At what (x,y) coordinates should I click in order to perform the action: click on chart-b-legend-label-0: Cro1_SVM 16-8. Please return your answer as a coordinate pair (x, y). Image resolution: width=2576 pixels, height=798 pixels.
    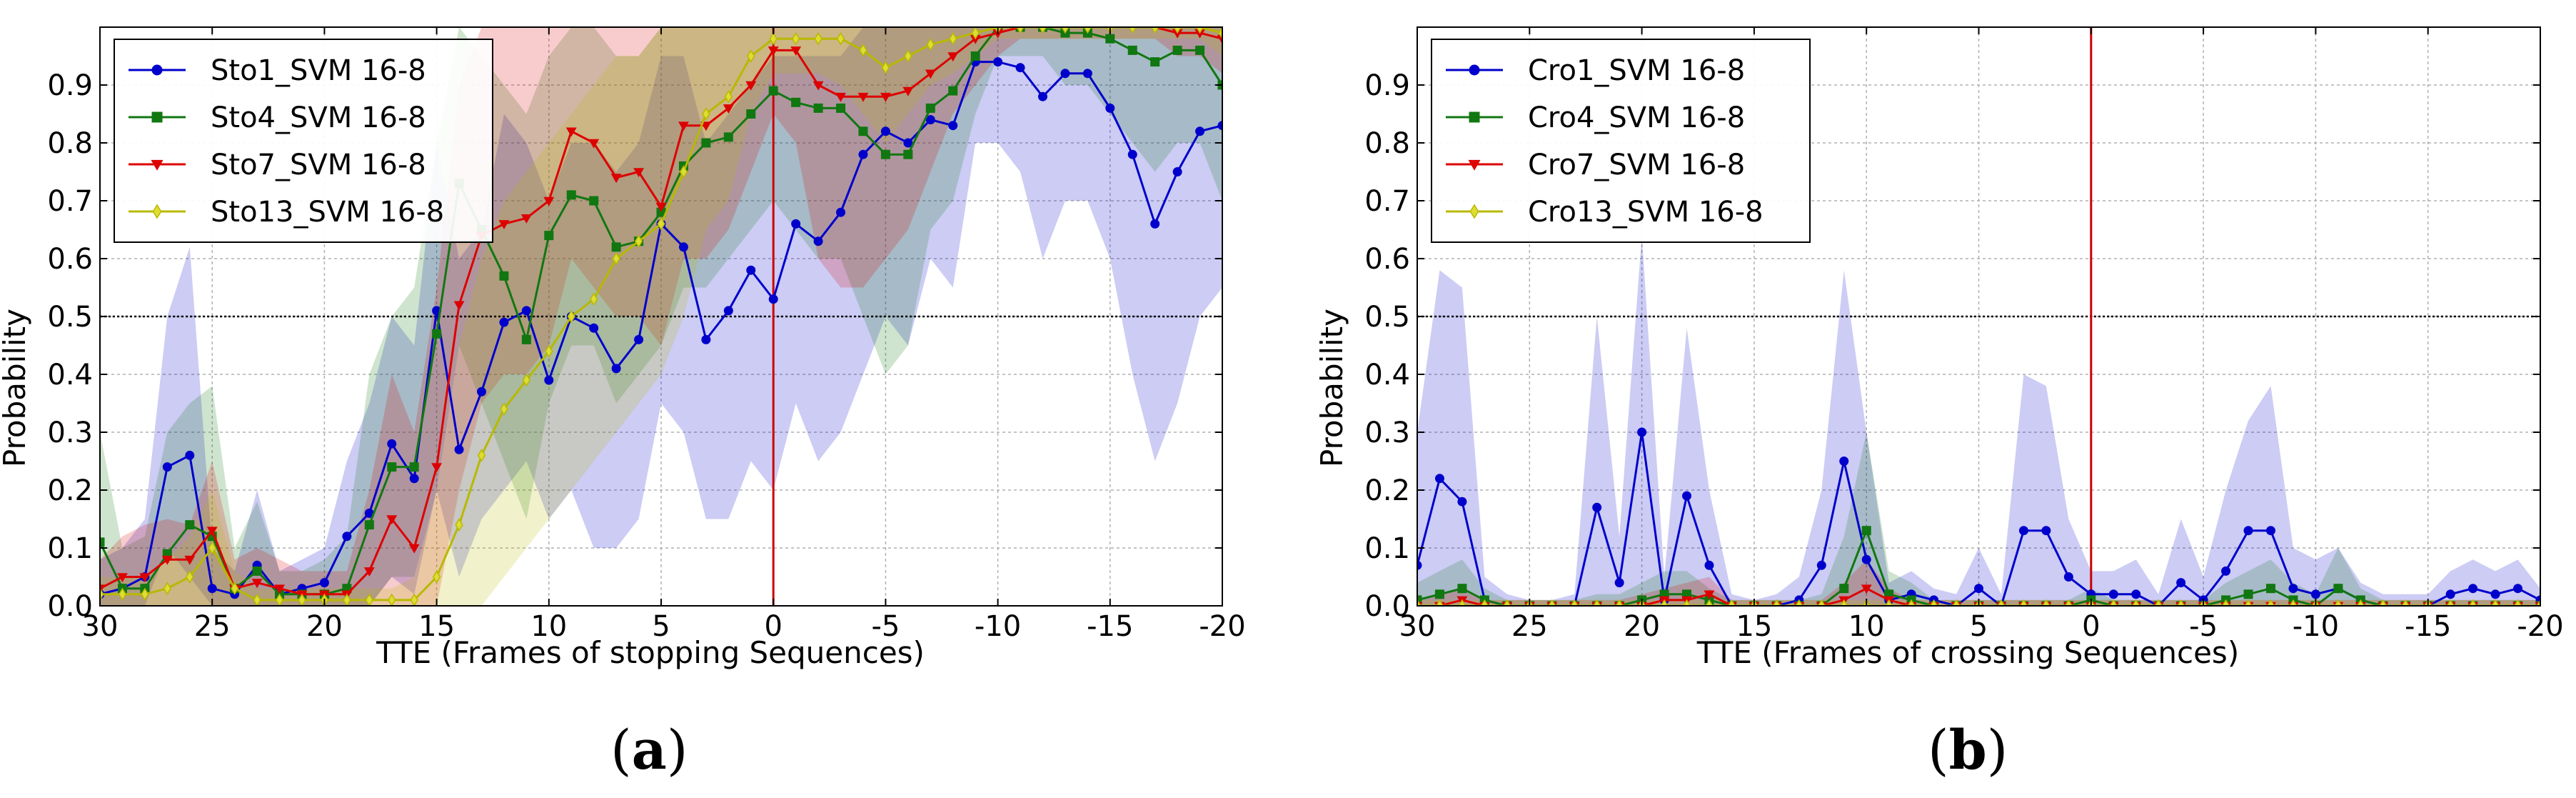
    Looking at the image, I should click on (1636, 70).